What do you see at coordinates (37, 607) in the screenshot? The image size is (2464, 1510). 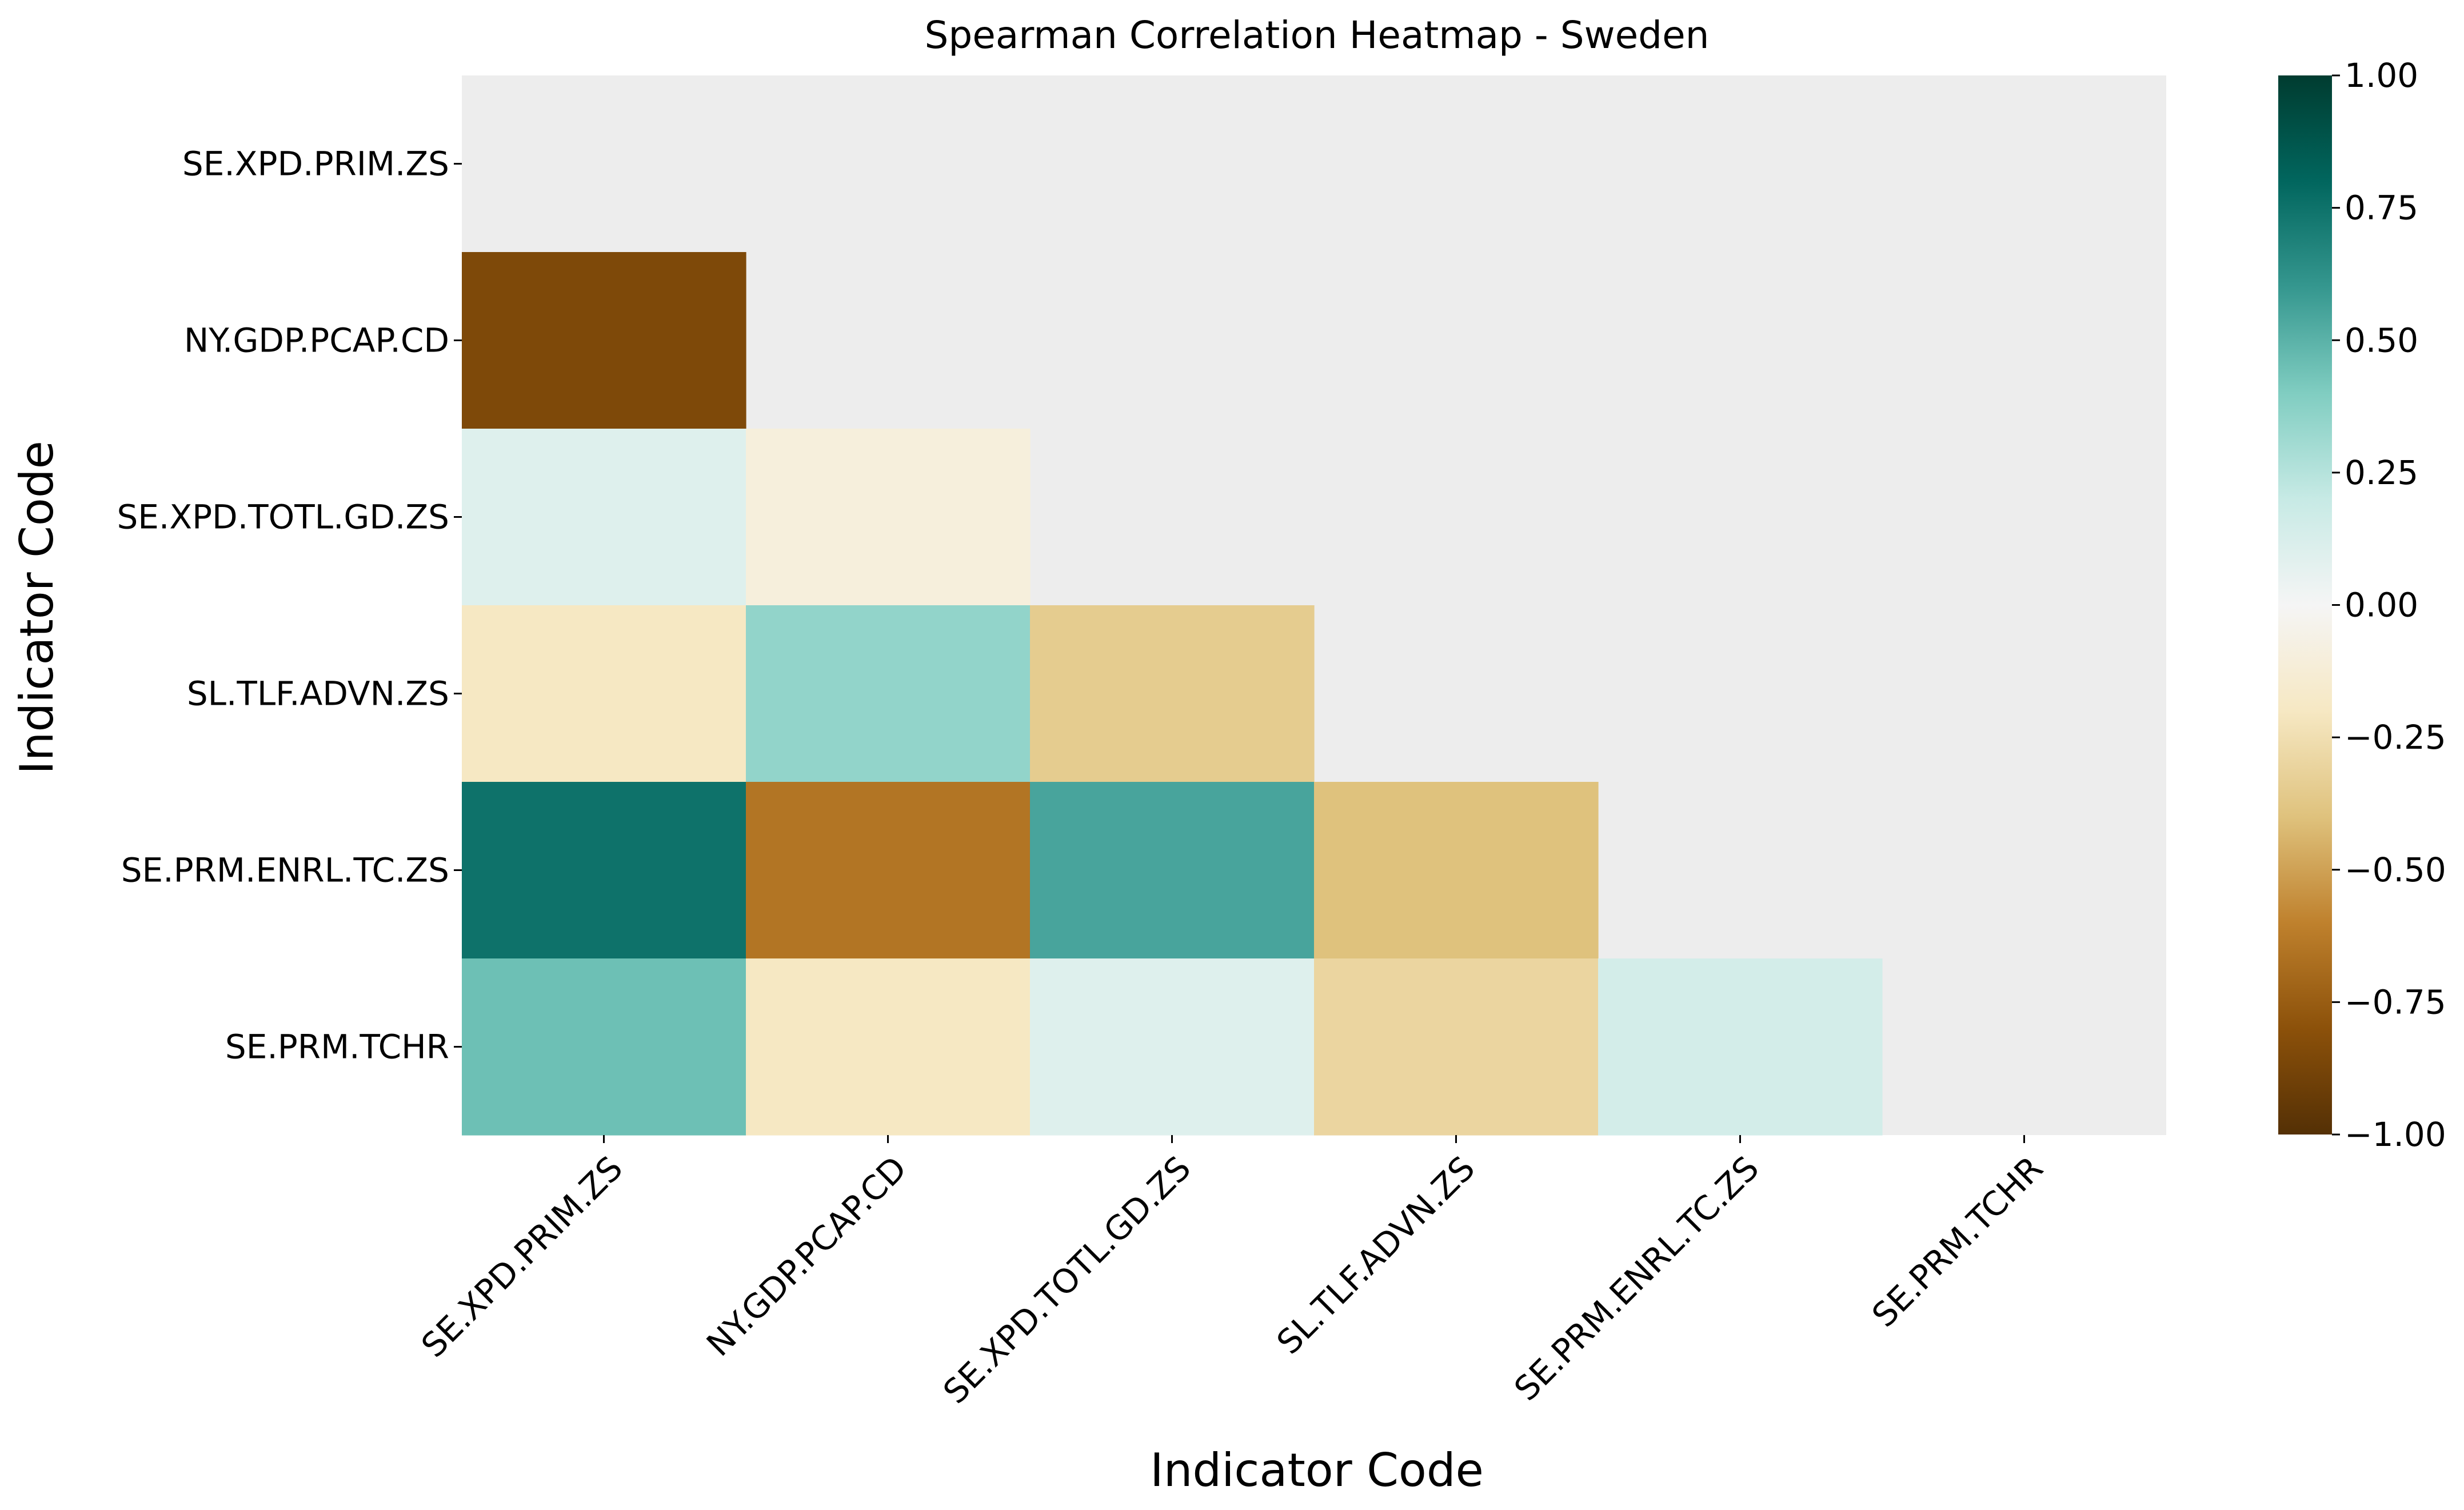 I see `y-axis-label: Indicator Code` at bounding box center [37, 607].